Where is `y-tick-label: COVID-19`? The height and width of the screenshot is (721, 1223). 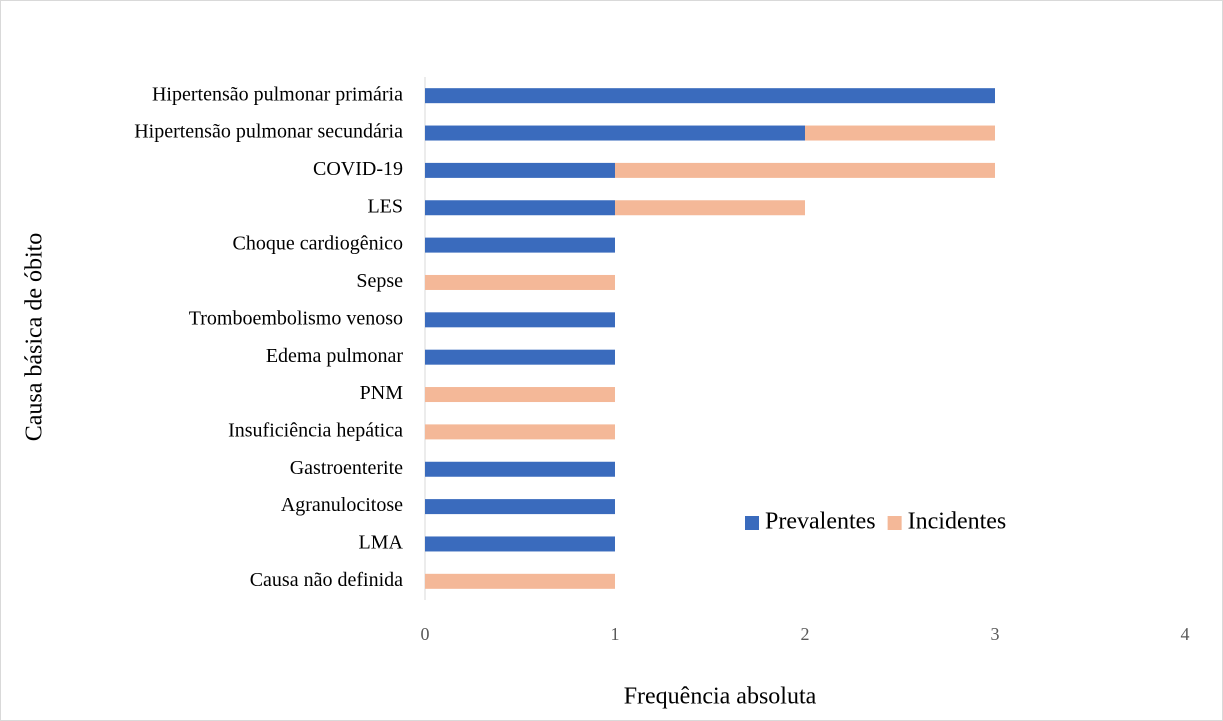 y-tick-label: COVID-19 is located at coordinates (358, 169).